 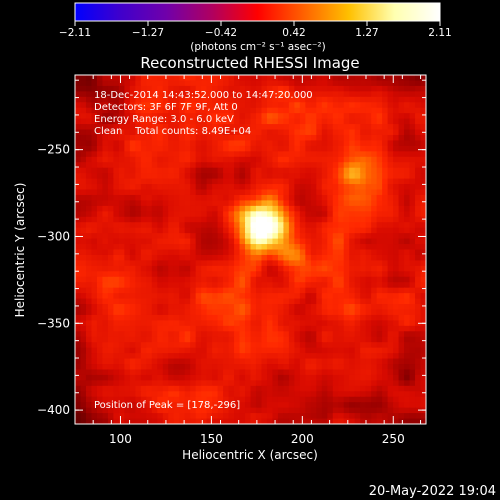 I want to click on colorbar-tick-label: 1.27, so click(x=366, y=33).